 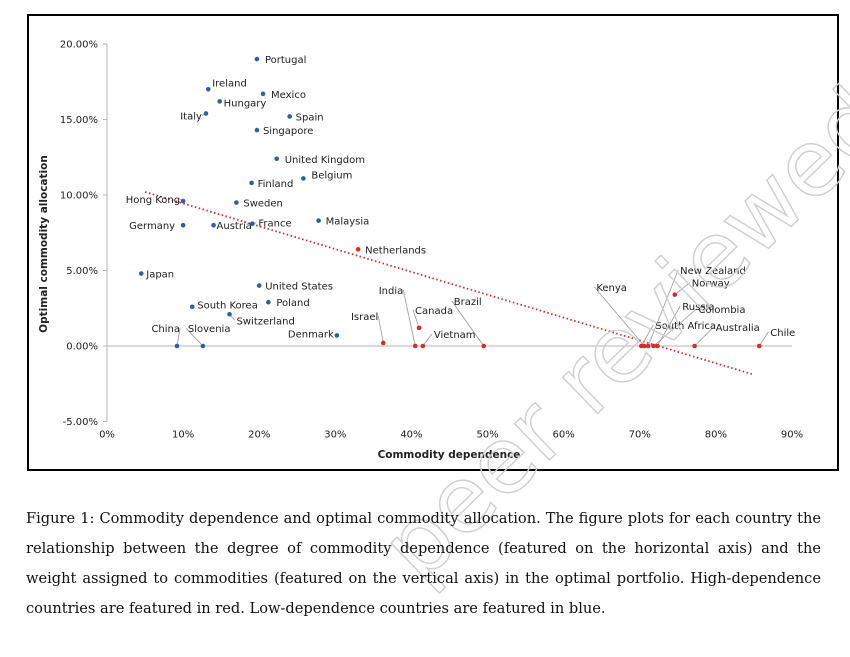 What do you see at coordinates (80, 422) in the screenshot?
I see `y-tick-label: -5.00%` at bounding box center [80, 422].